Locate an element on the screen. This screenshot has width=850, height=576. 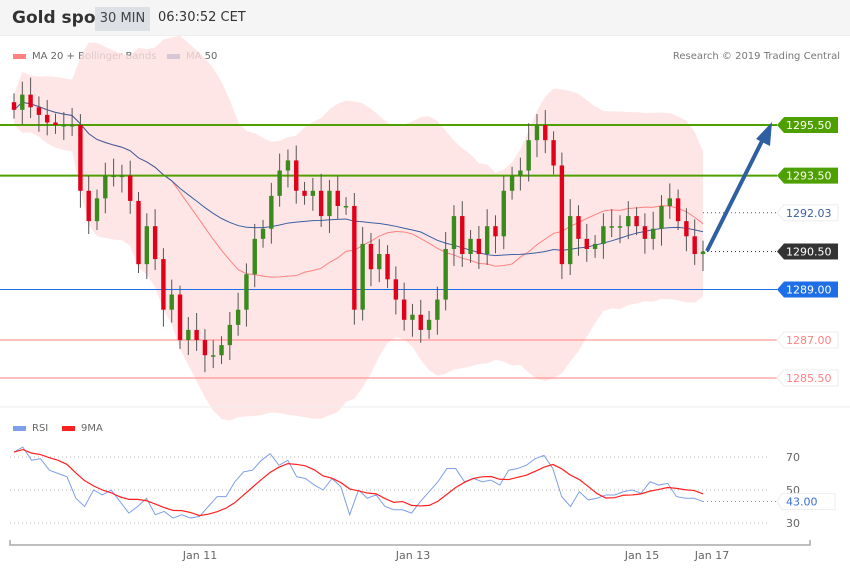
header: Gold spot 30 MIN 06:30:52 CET is located at coordinates (425, 18).